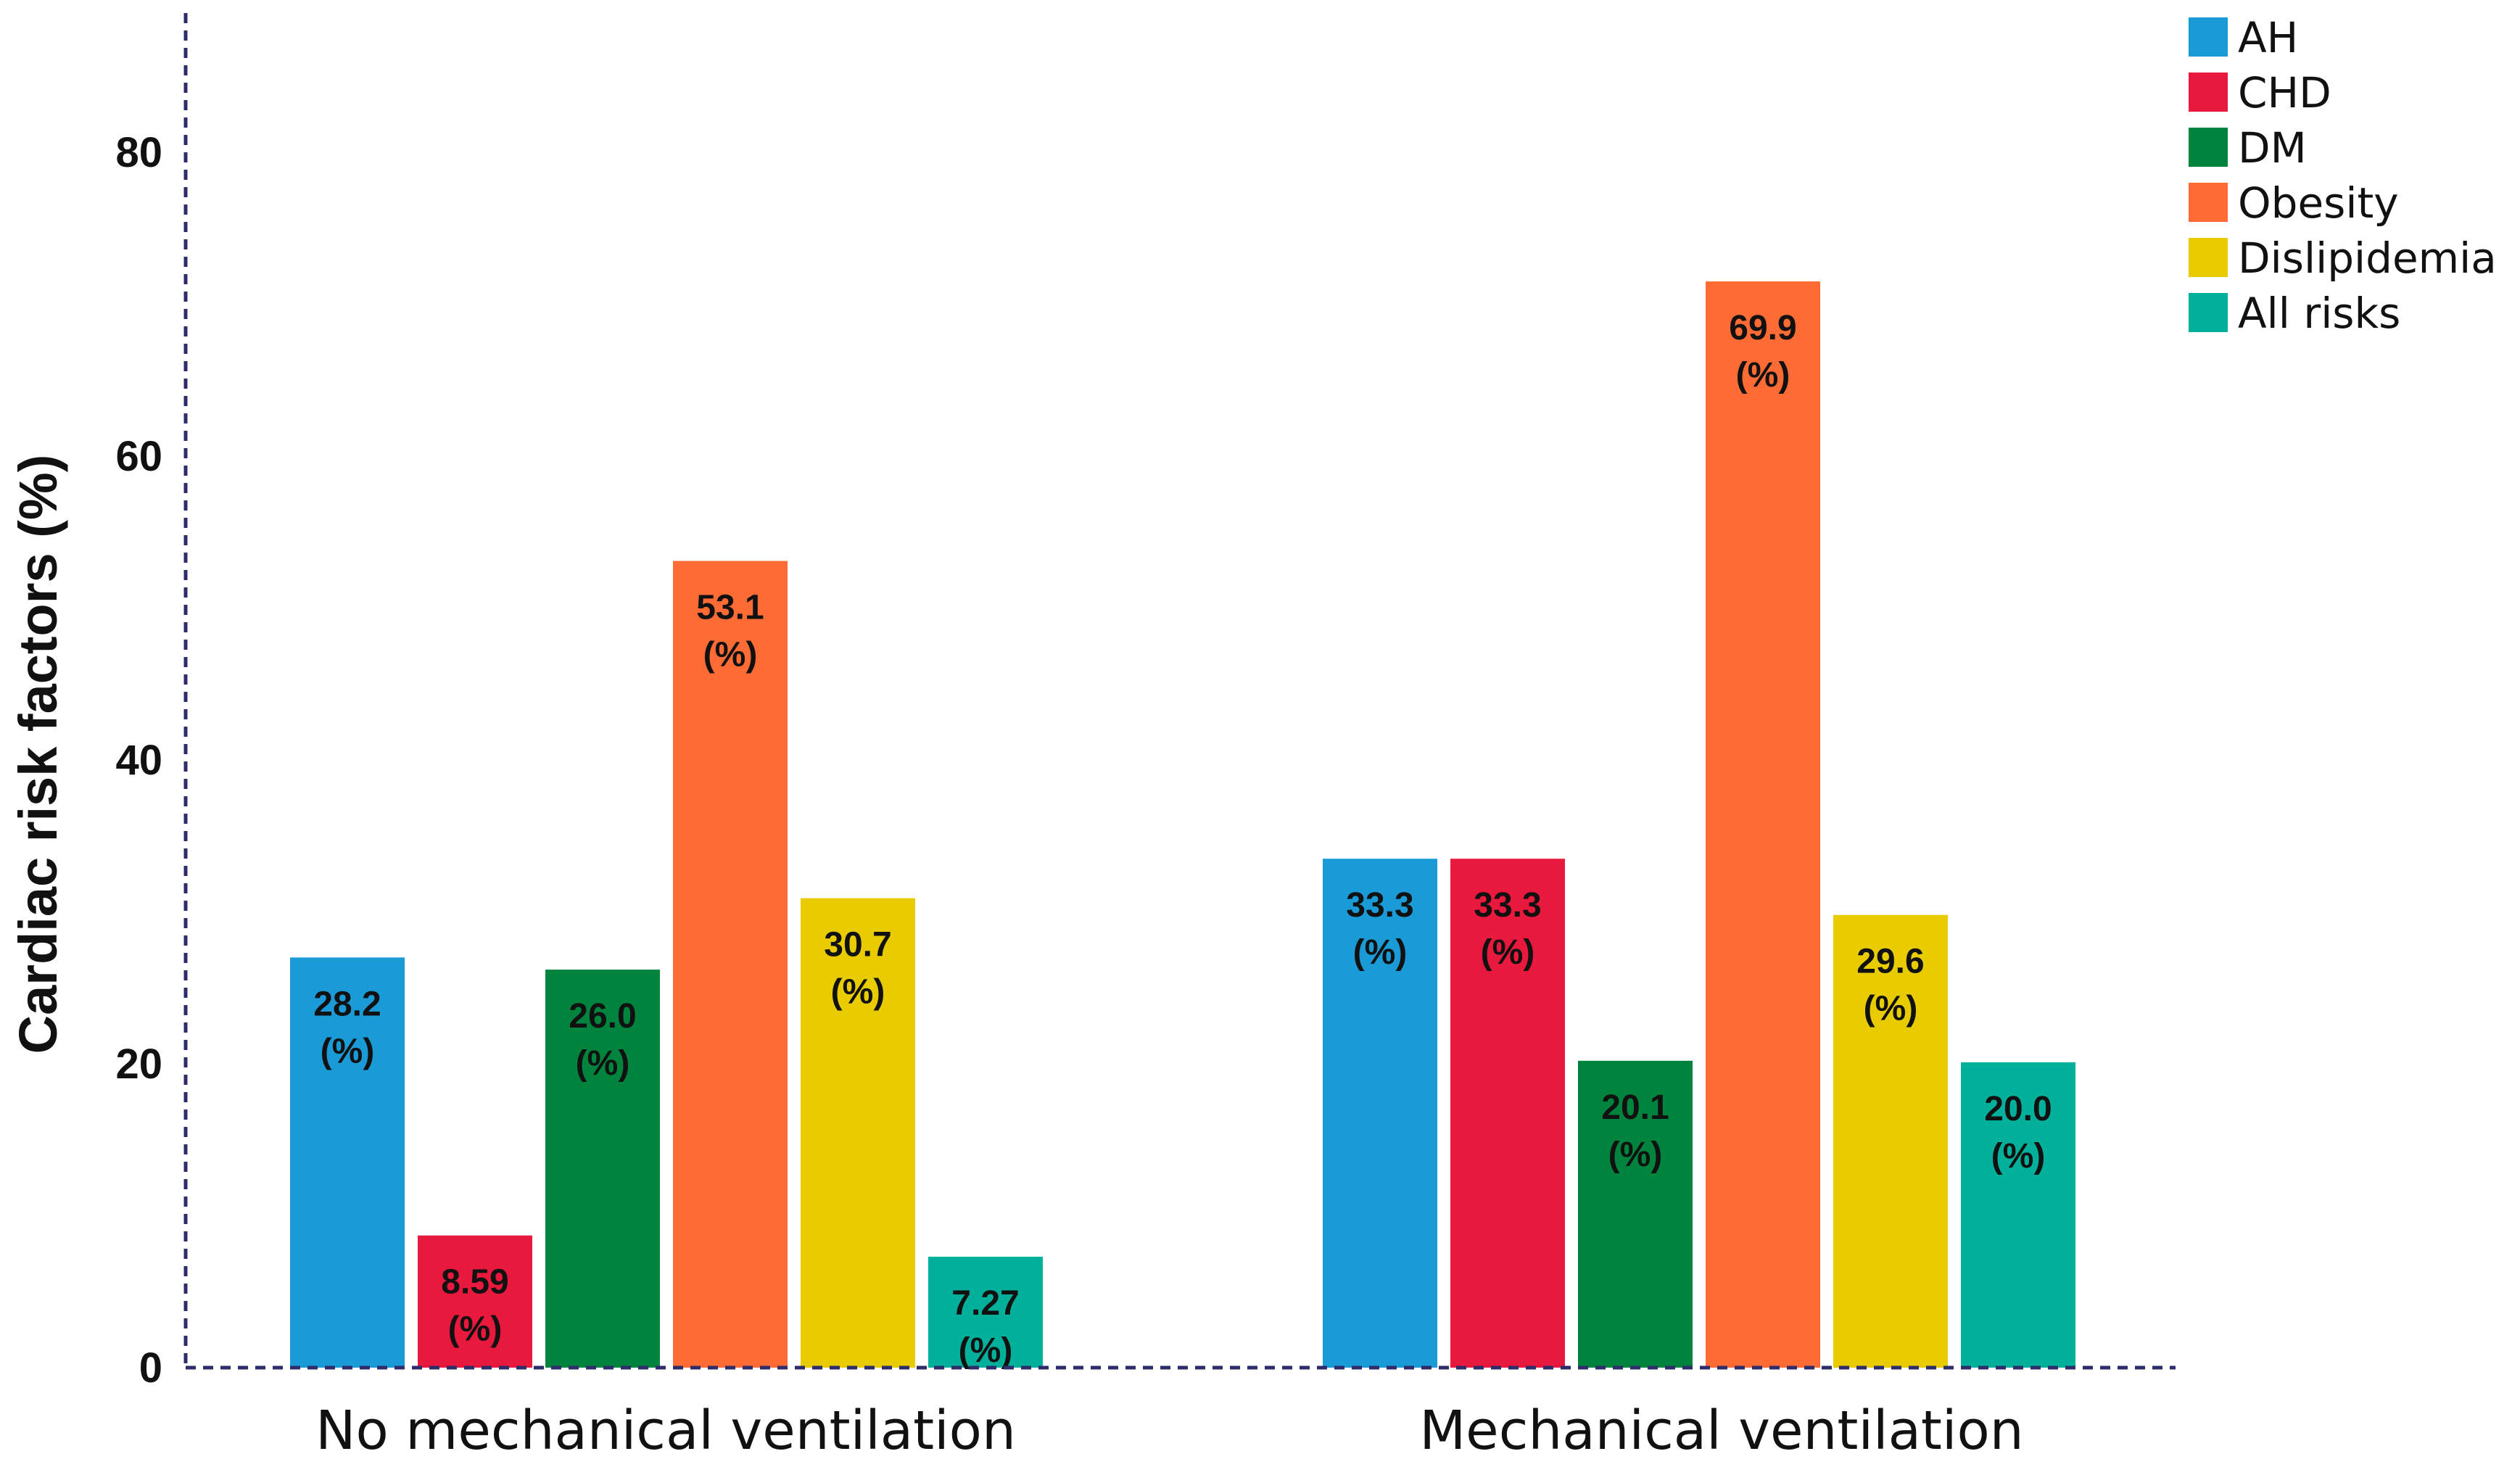  Describe the element at coordinates (347, 1004) in the screenshot. I see `bar-value-label: 28.2` at that location.